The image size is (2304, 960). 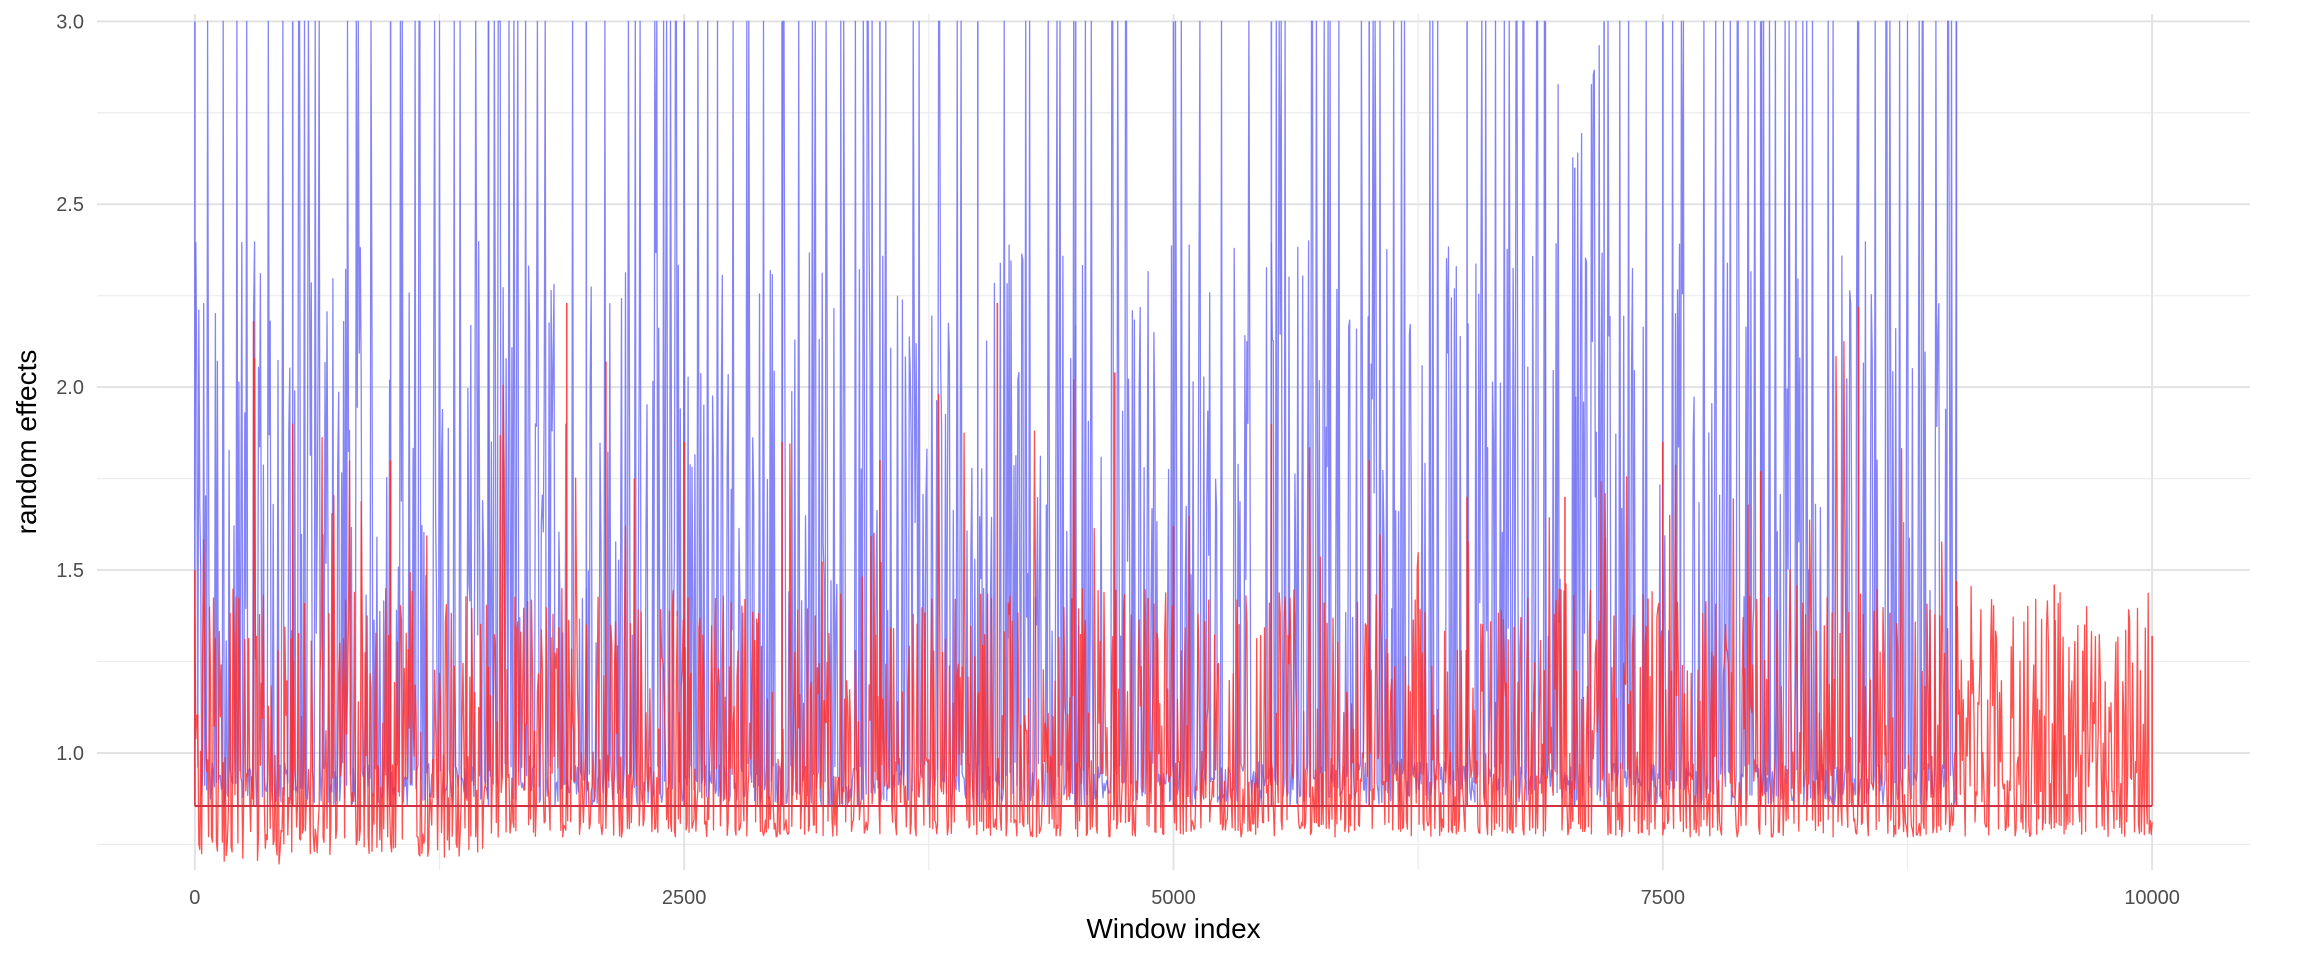 What do you see at coordinates (2152, 898) in the screenshot?
I see `x-tick-label: 10000` at bounding box center [2152, 898].